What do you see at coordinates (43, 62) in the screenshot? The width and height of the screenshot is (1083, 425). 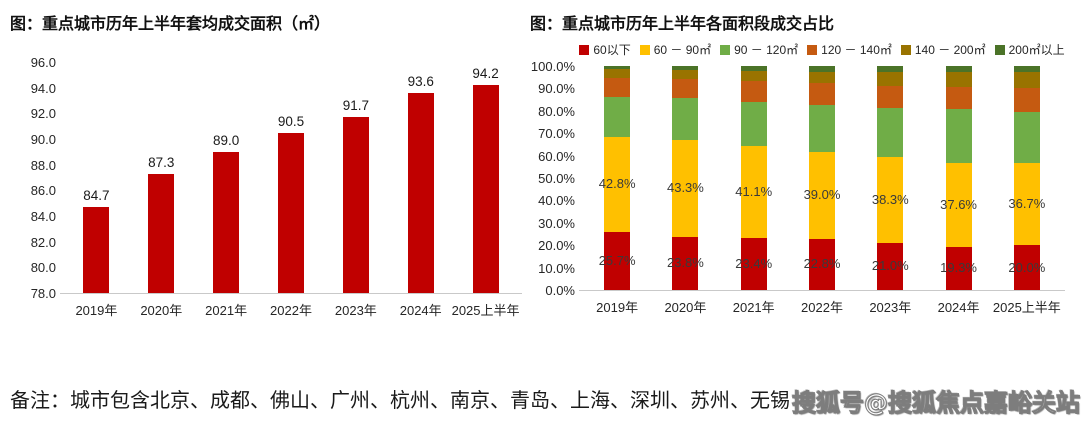 I see `left-y-tick-label: 96.0` at bounding box center [43, 62].